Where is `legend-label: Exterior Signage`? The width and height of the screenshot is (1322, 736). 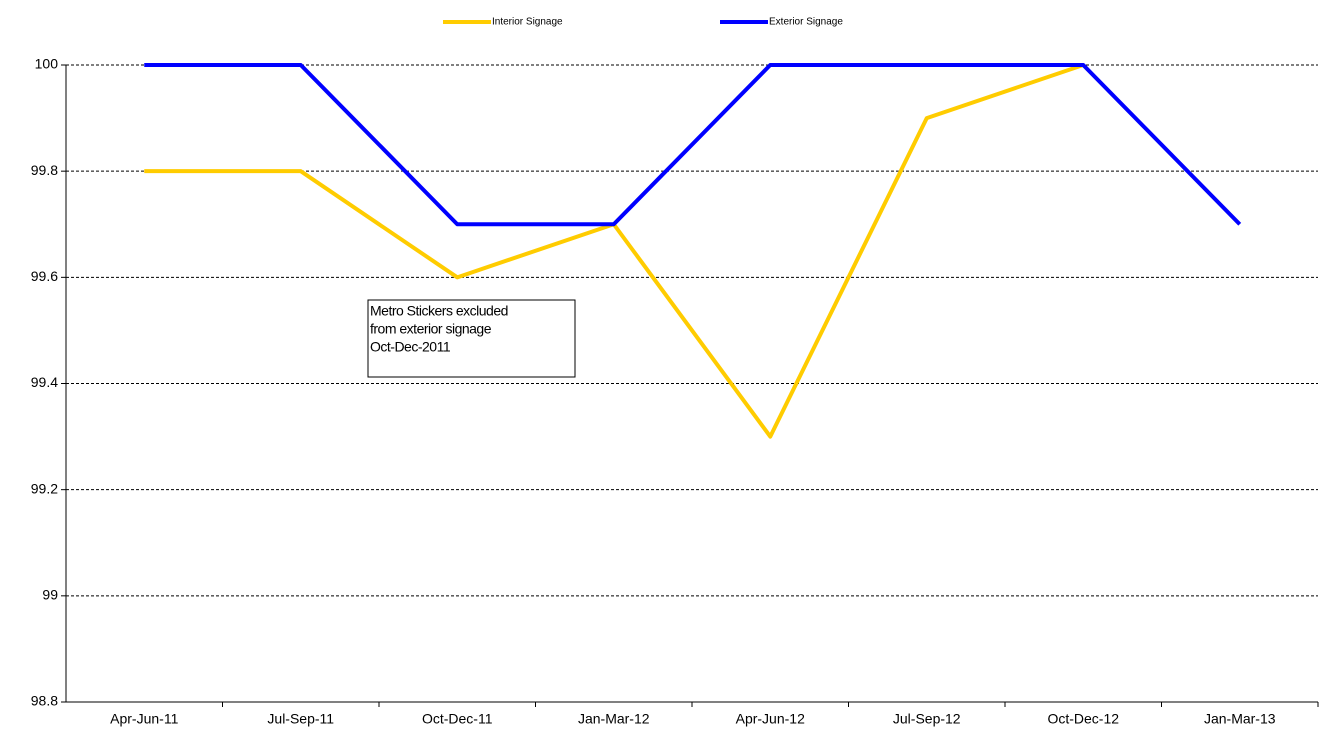
legend-label: Exterior Signage is located at coordinates (806, 22).